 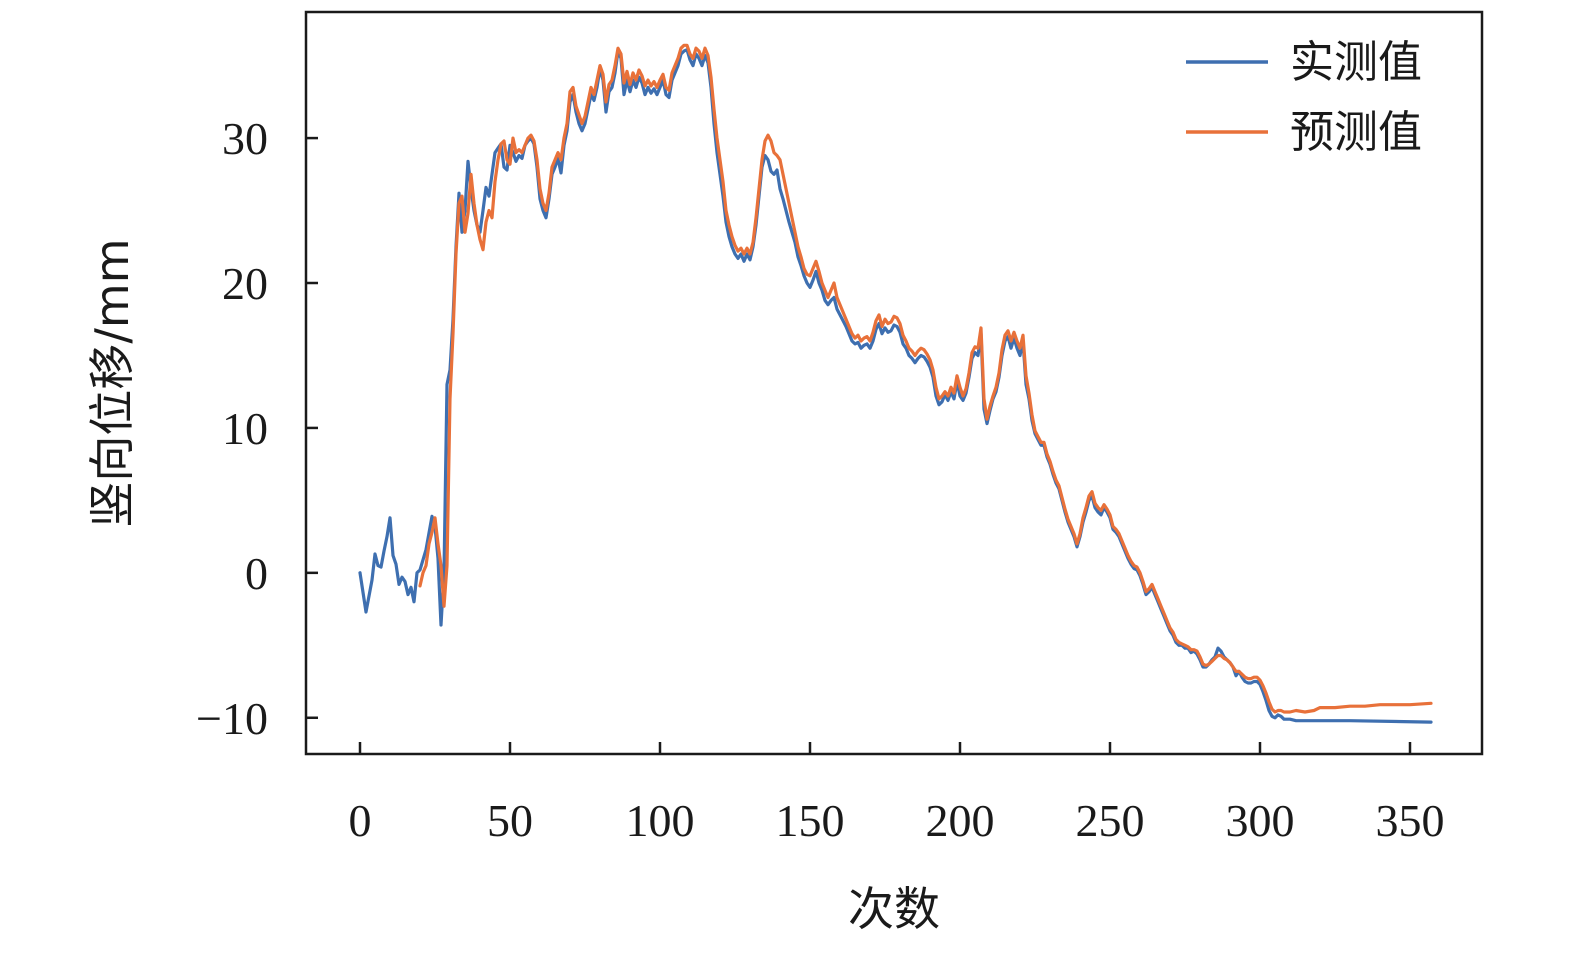 I want to click on x-tick-label: 250, so click(x=1110, y=820).